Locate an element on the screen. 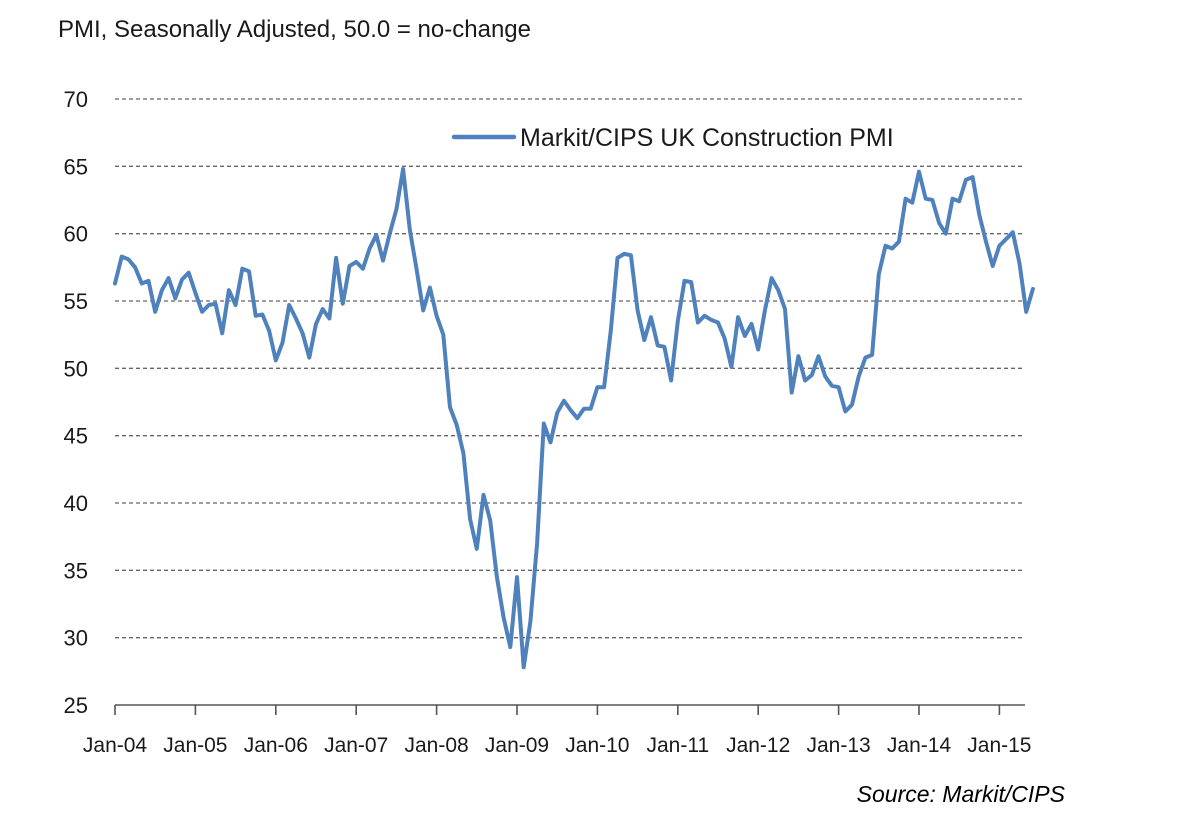  y-tick-label: 70 is located at coordinates (76, 99).